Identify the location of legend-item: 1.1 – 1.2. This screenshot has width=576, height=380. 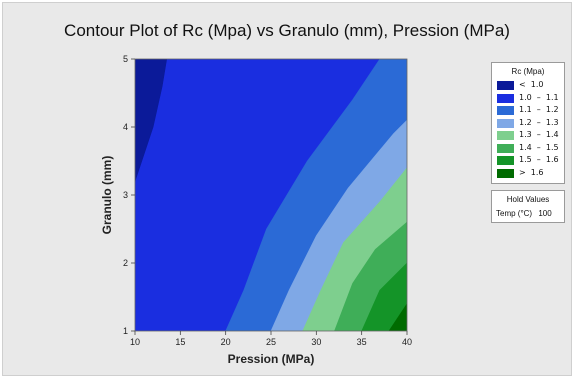
(530, 110).